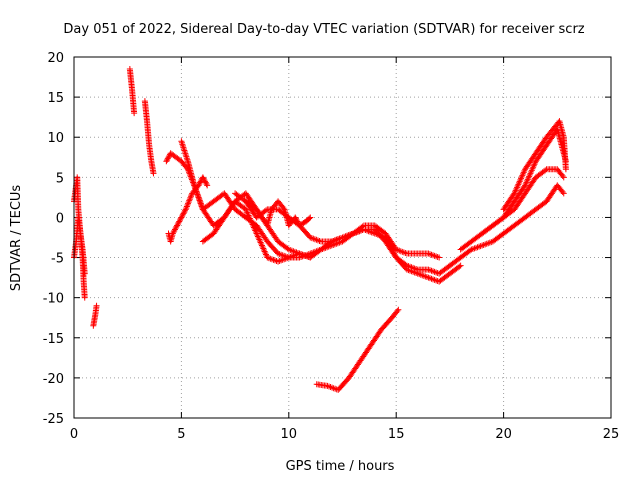  Describe the element at coordinates (53, 419) in the screenshot. I see `y-tick-label: -25` at that location.